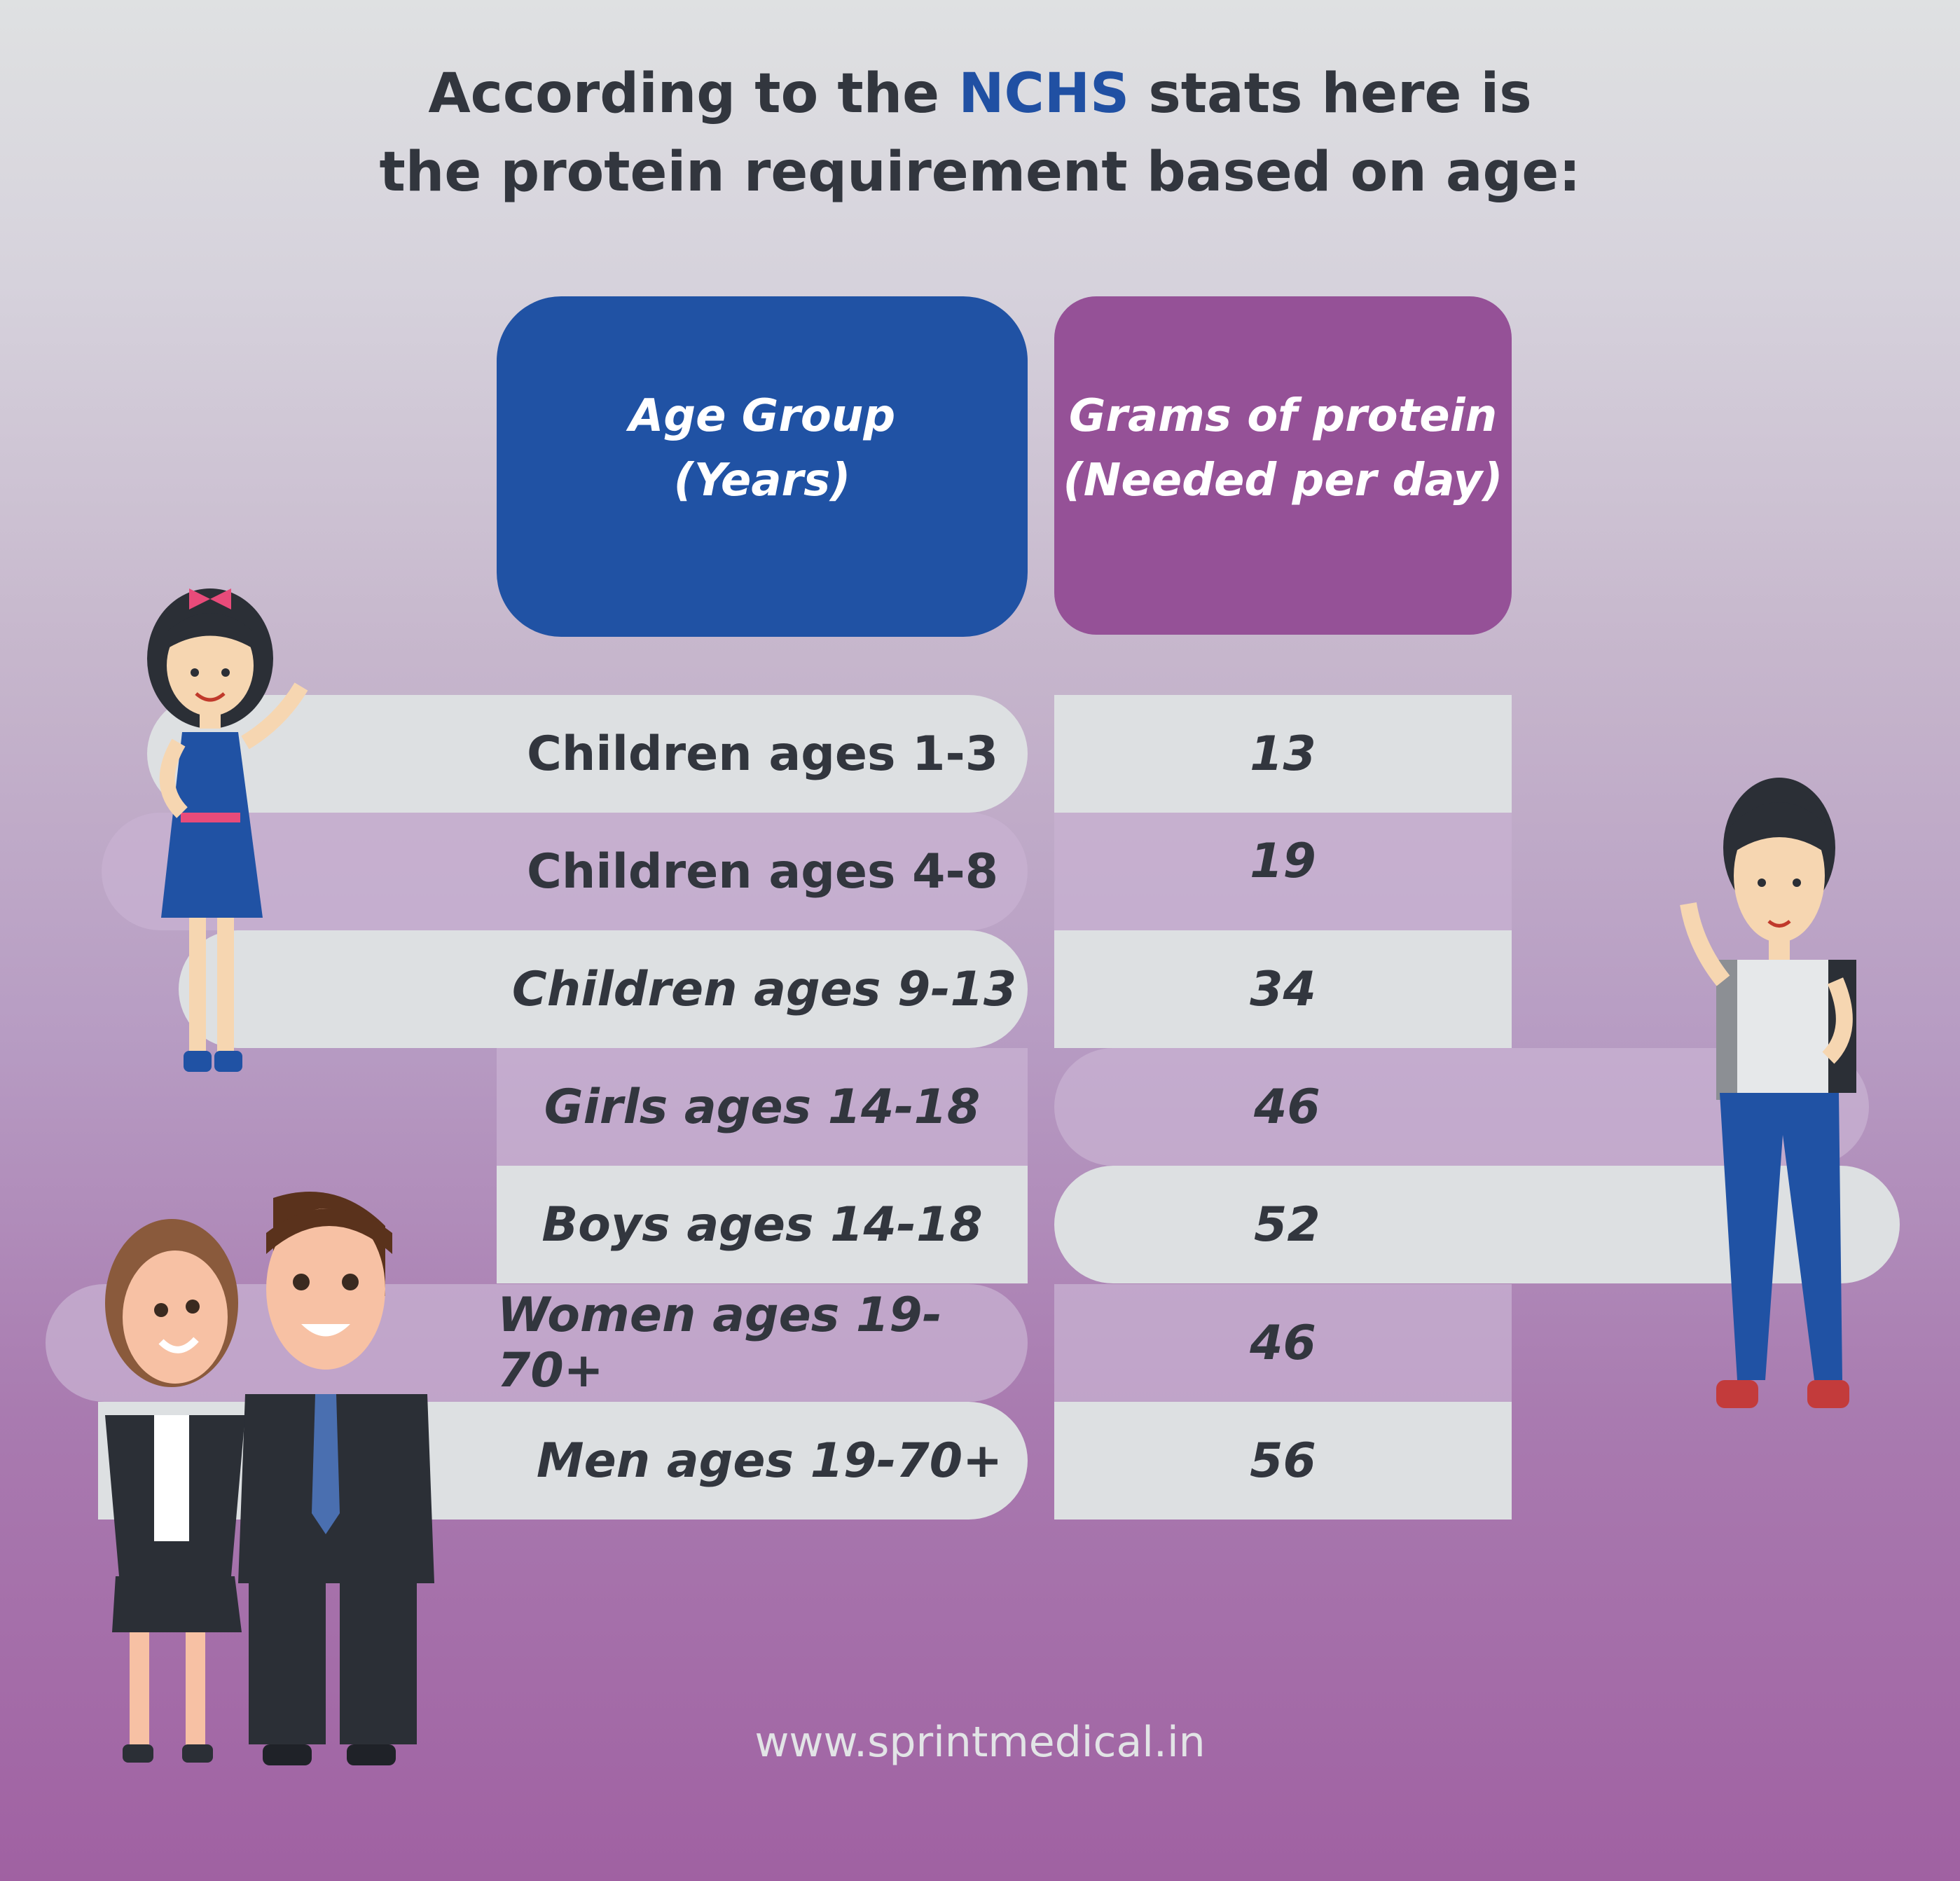 The image size is (1960, 1881). Describe the element at coordinates (269, 1478) in the screenshot. I see `couple-illustration` at that location.